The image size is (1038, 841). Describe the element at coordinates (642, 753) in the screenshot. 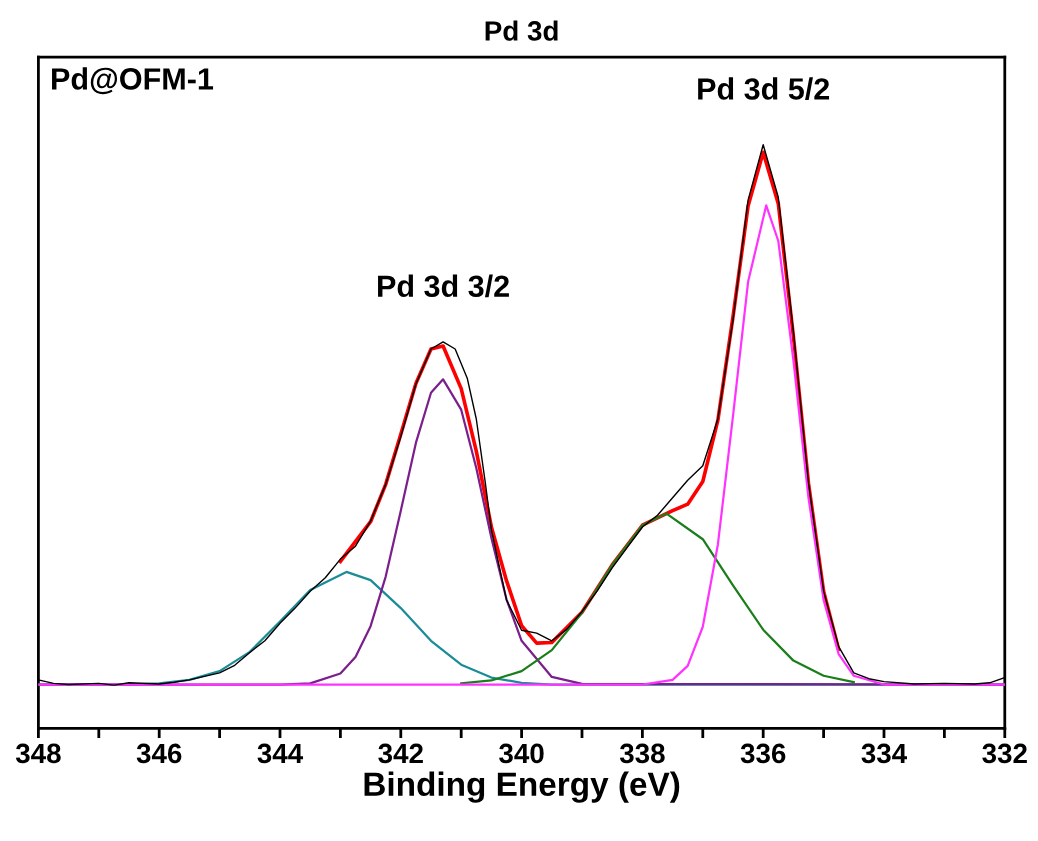

I see `x-tick-label: 338` at that location.